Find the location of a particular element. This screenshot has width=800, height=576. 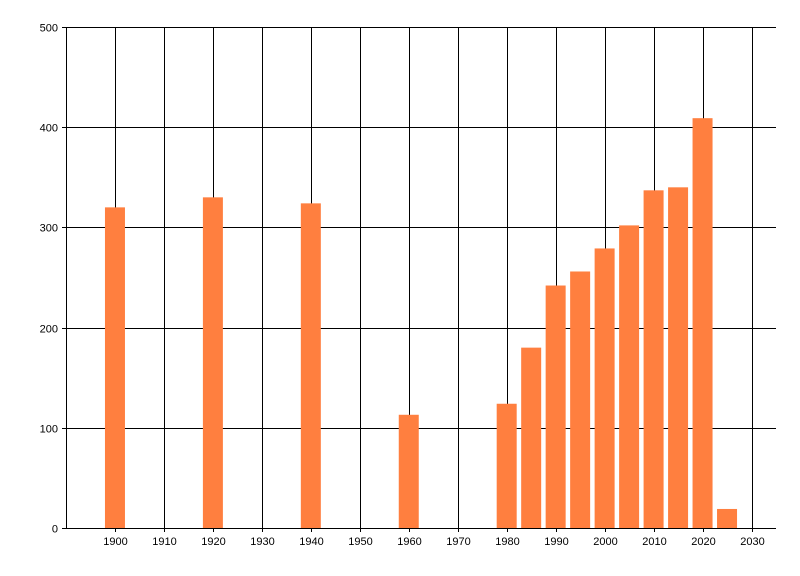

x-tick-label: 1900 is located at coordinates (115, 542).